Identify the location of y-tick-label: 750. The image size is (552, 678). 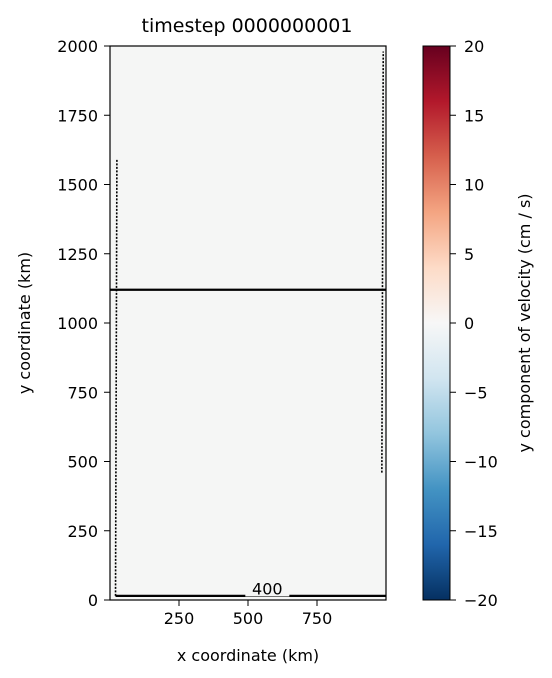
(82, 392).